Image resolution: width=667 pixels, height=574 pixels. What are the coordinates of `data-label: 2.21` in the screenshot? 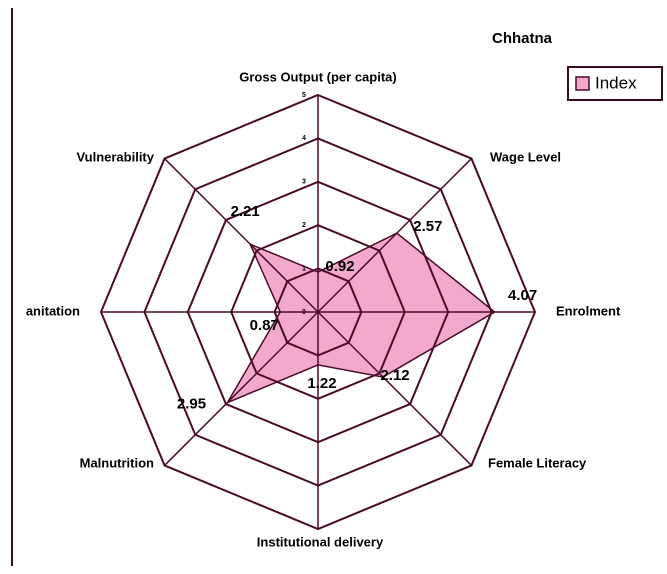 It's located at (245, 211).